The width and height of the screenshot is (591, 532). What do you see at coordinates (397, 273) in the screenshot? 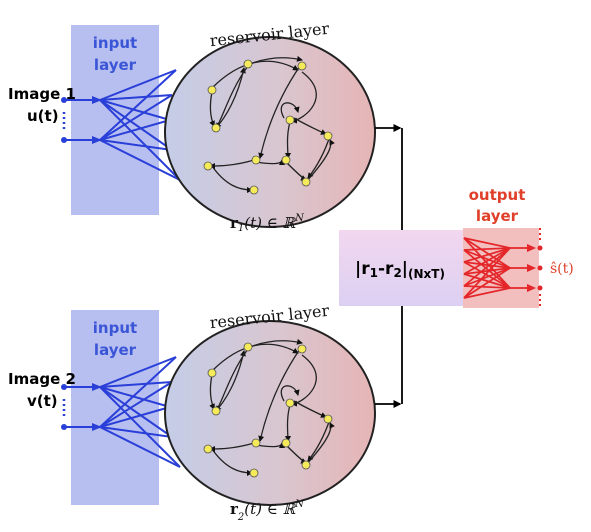
I see `difference-sub2: 2` at bounding box center [397, 273].